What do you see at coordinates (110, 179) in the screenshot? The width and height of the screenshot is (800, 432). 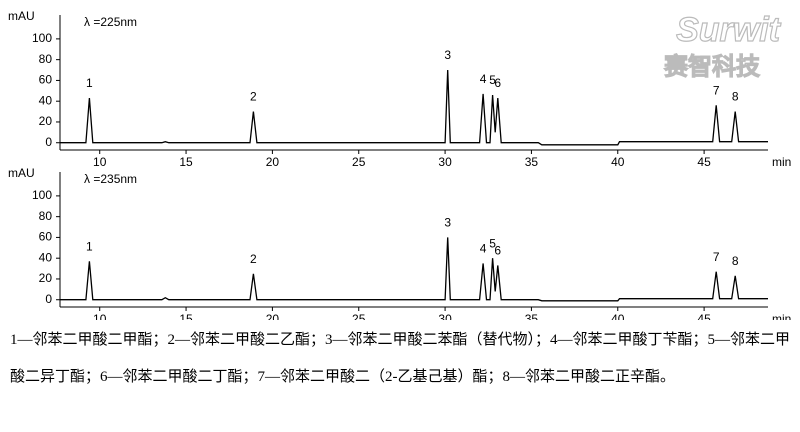 I see `wavelength-label: λ =235nm` at bounding box center [110, 179].